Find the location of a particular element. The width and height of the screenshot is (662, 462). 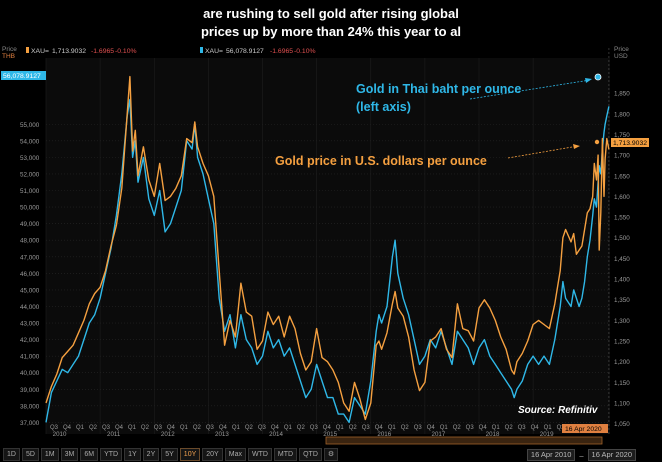

left-last-value: 56,078.9127 is located at coordinates (22, 76).